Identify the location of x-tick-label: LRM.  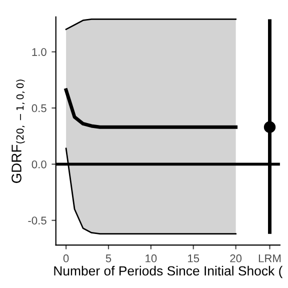
(269, 258).